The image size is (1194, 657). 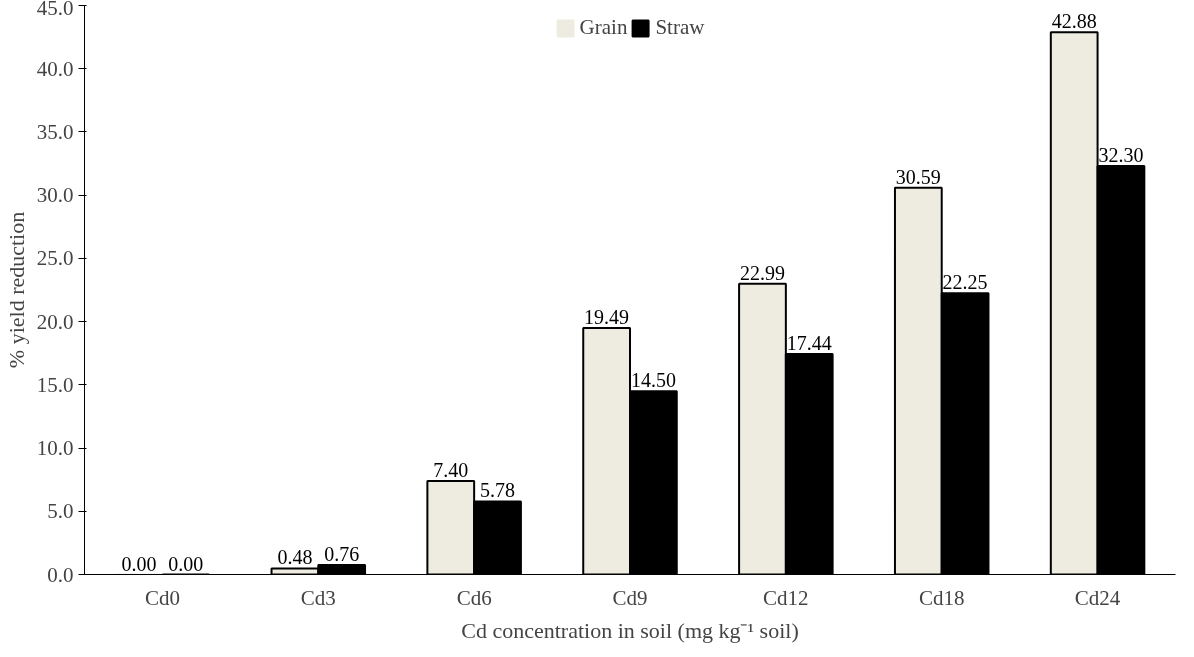 What do you see at coordinates (762, 272) in the screenshot?
I see `data-label: 22.99` at bounding box center [762, 272].